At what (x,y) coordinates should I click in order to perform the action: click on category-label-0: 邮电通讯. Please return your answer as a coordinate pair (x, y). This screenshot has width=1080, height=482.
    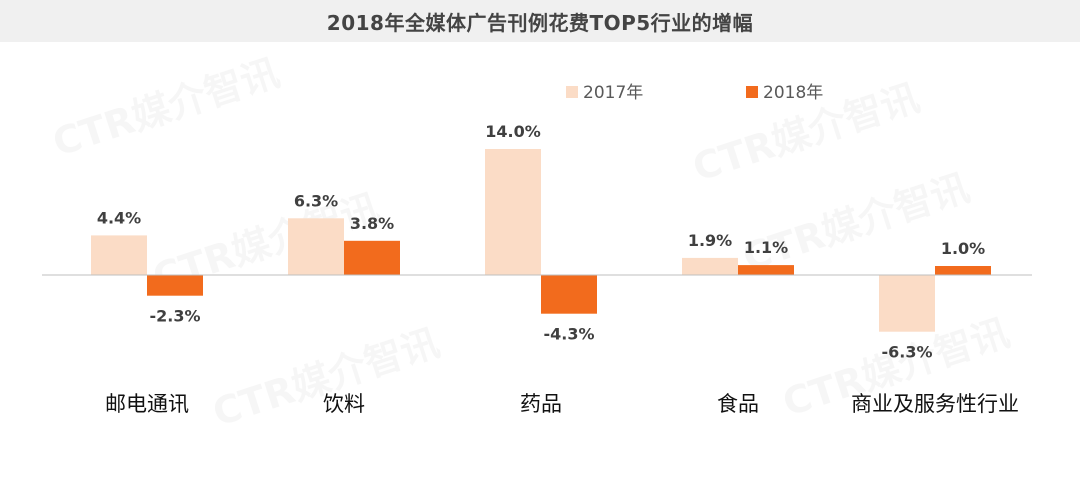
    Looking at the image, I should click on (147, 404).